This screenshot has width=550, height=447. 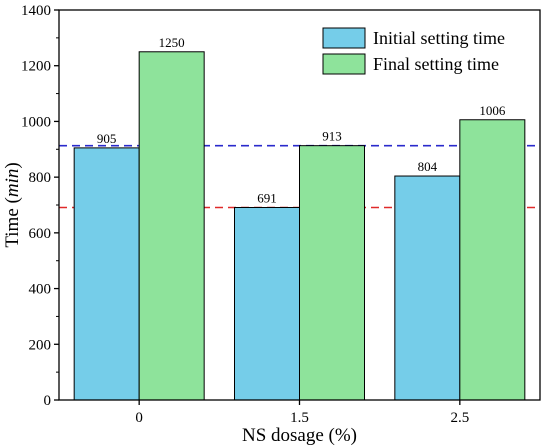 I want to click on y-axis-title-prefix: Time (, so click(x=12, y=222).